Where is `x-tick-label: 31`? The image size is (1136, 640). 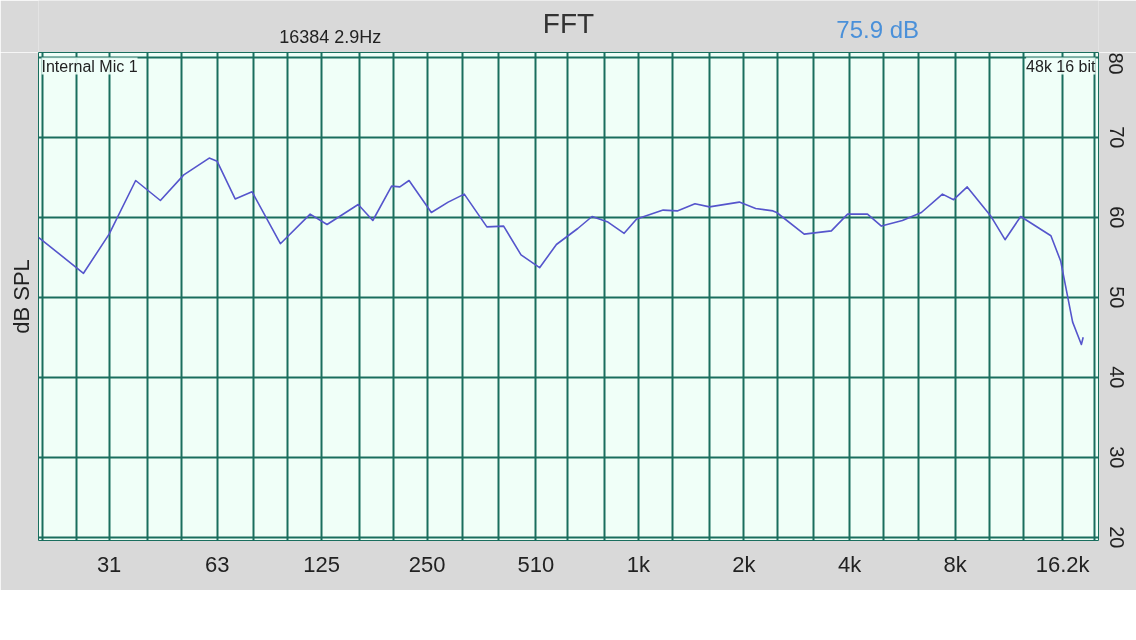 x-tick-label: 31 is located at coordinates (109, 564).